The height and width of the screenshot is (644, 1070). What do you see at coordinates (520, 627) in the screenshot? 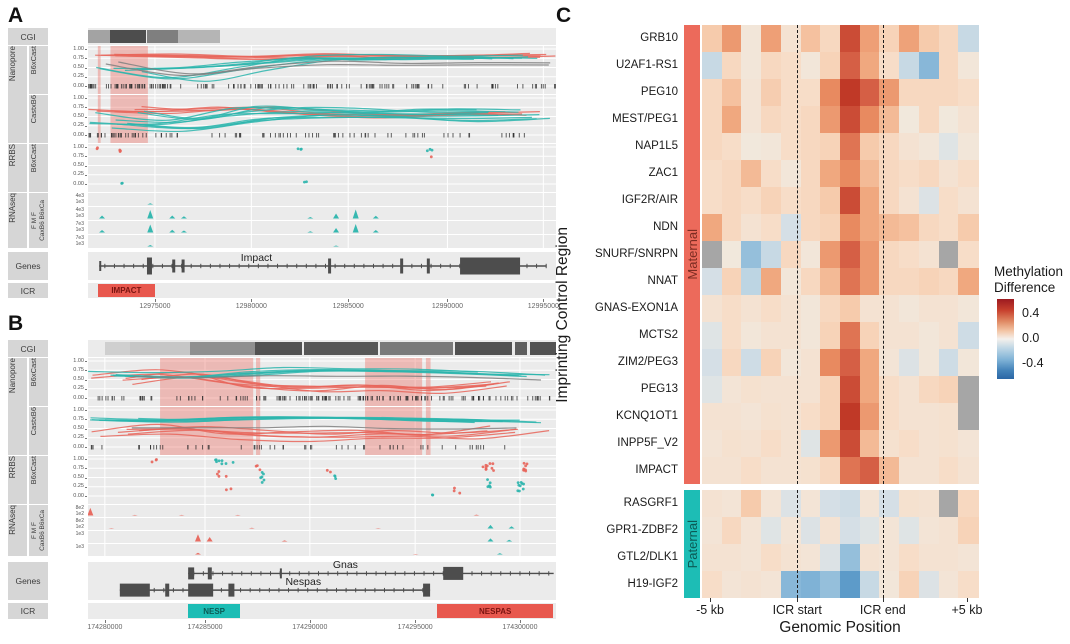
I see `x-axis-tick-label: 174300000` at bounding box center [520, 627].